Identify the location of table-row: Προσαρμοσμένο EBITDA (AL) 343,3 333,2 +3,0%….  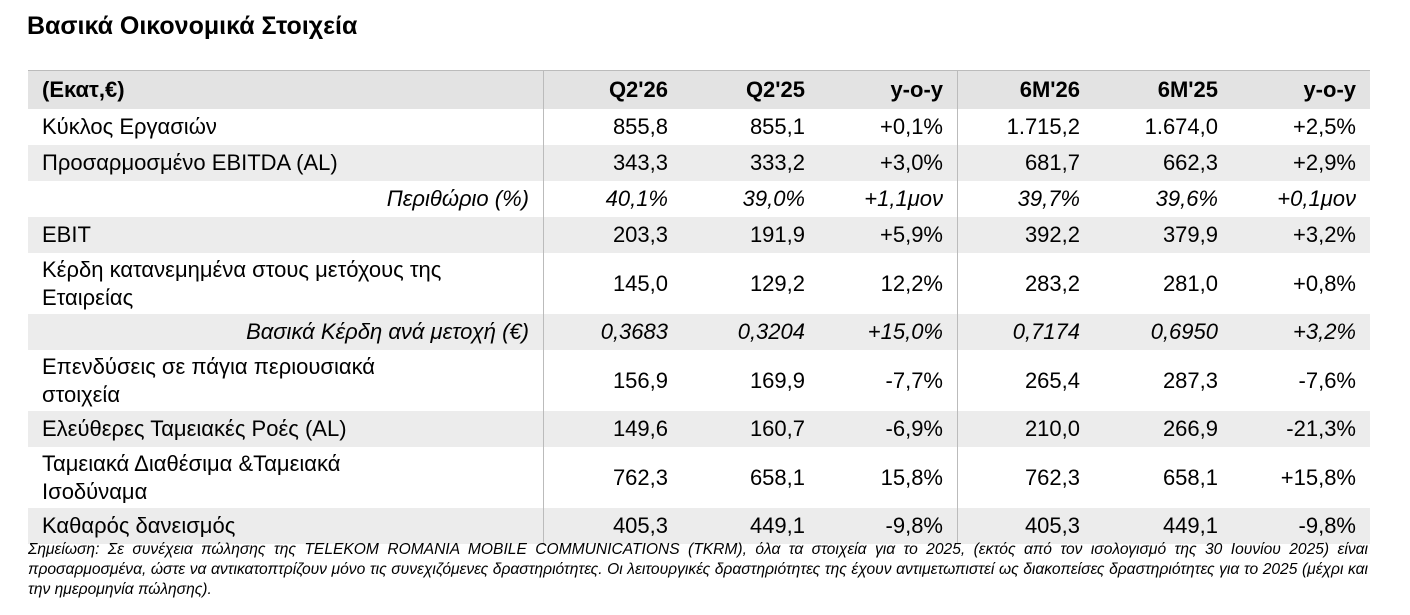
(699, 163).